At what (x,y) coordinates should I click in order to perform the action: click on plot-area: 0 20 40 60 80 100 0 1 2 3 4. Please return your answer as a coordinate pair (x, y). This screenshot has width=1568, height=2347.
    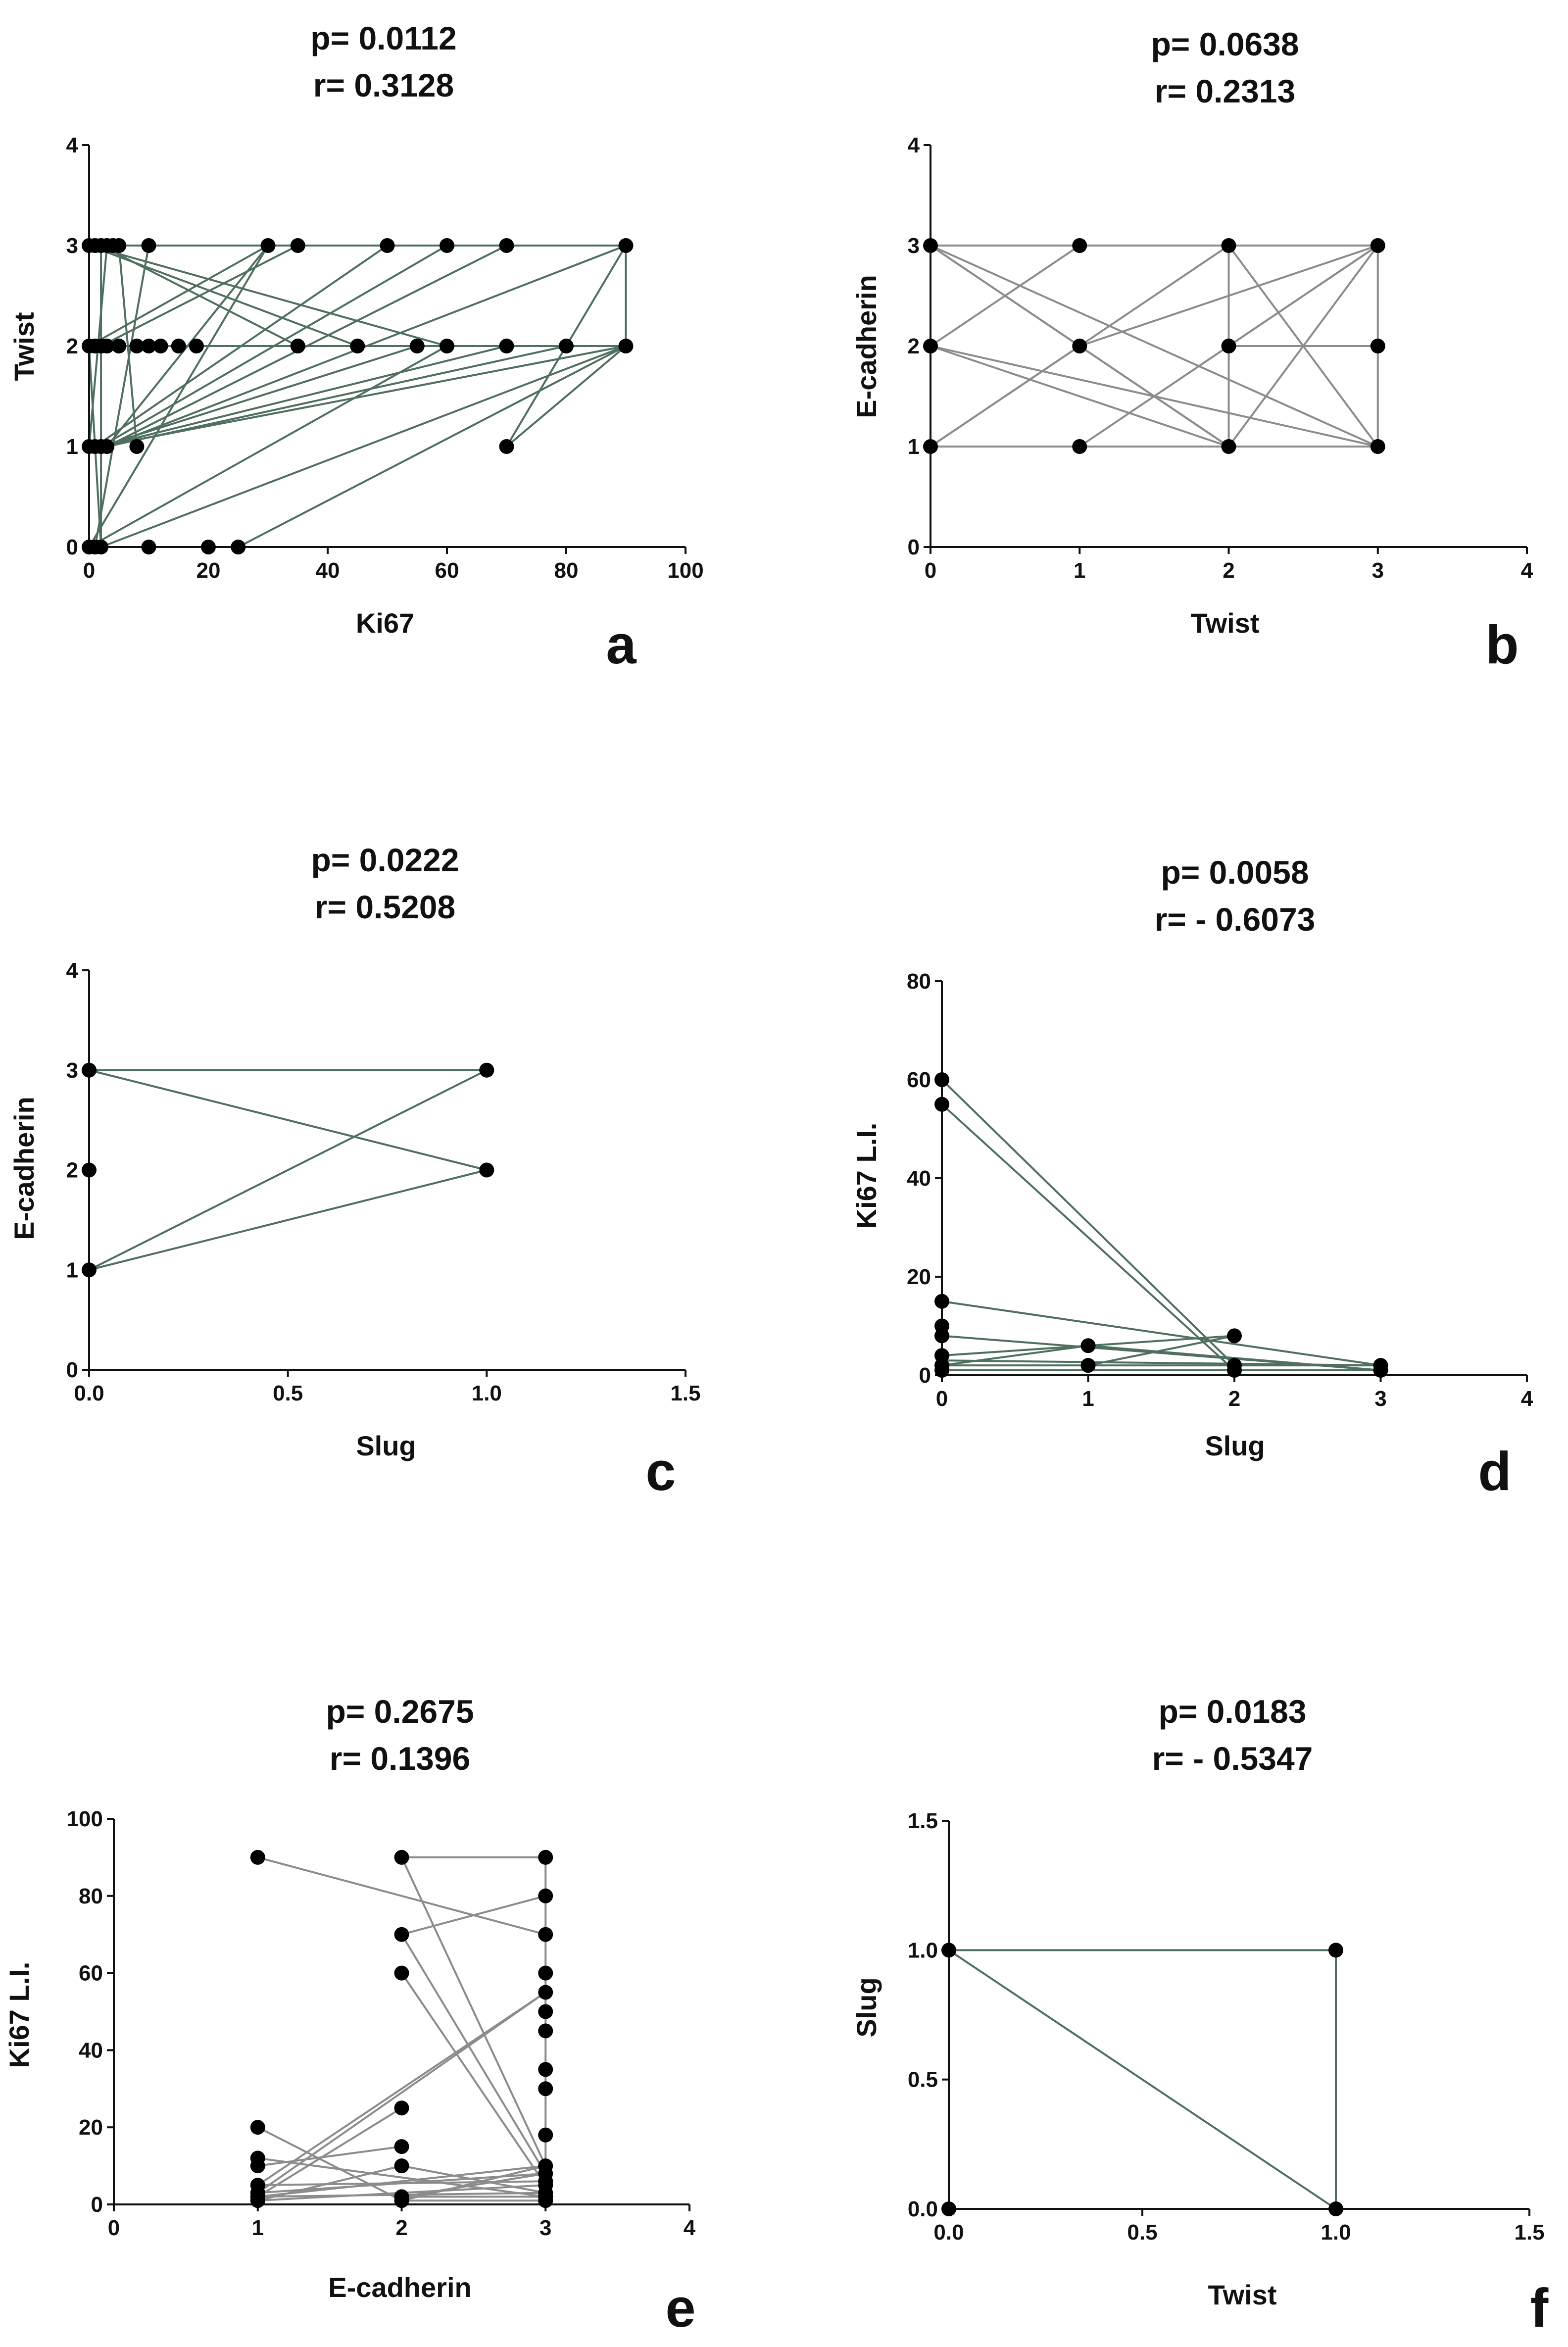
    Looking at the image, I should click on (385, 358).